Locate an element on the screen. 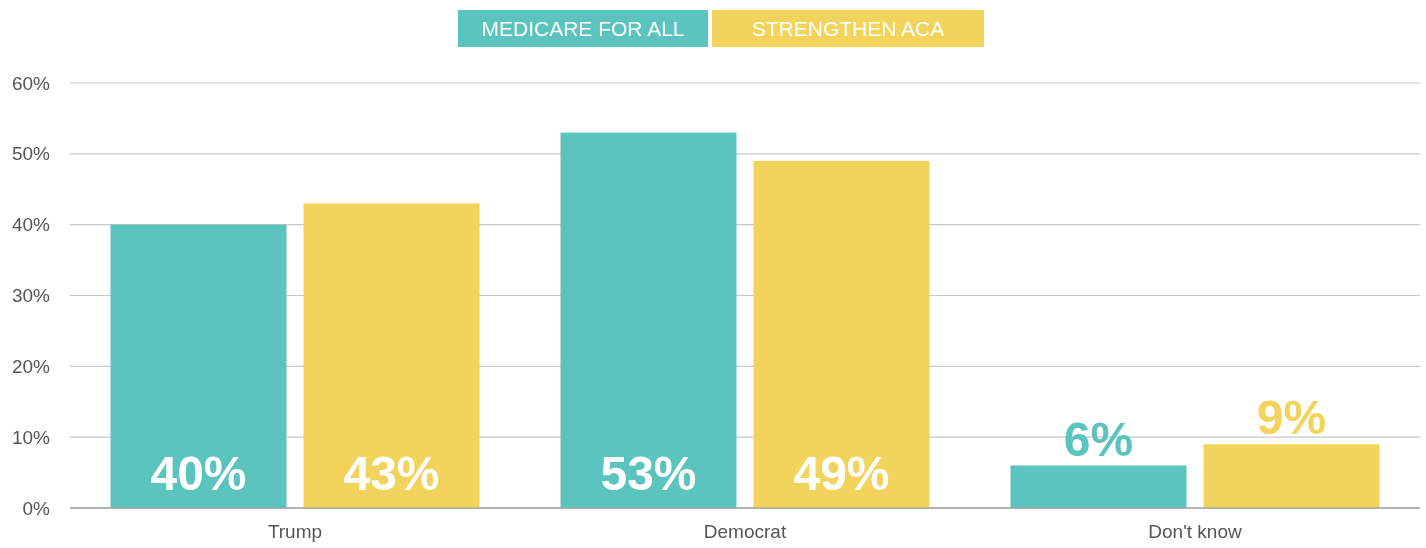 Image resolution: width=1426 pixels, height=548 pixels. data-label: 43% is located at coordinates (391, 473).